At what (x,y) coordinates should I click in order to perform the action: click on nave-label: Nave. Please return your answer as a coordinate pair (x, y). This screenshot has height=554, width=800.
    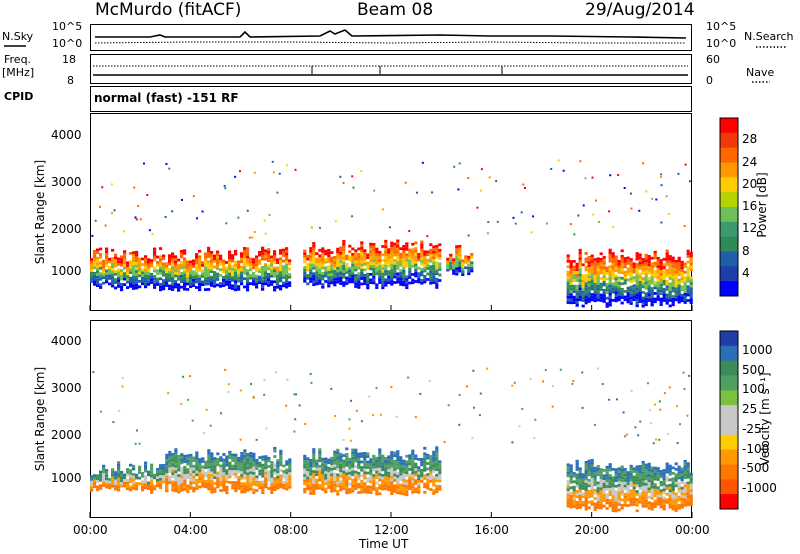
    Looking at the image, I should click on (760, 72).